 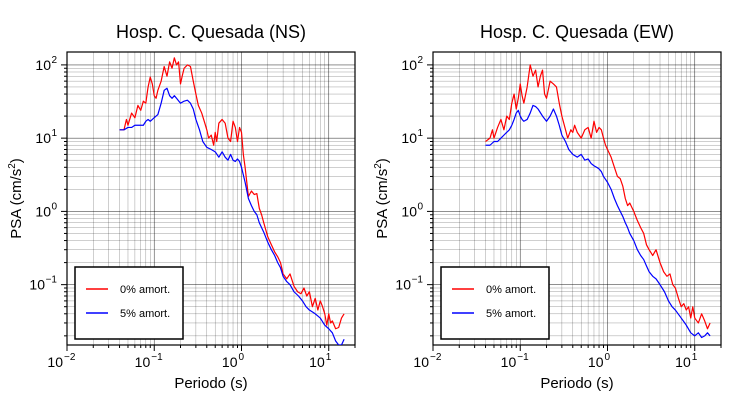 I want to click on chart-title: Hosp. C. Quesada (EW), so click(x=577, y=32).